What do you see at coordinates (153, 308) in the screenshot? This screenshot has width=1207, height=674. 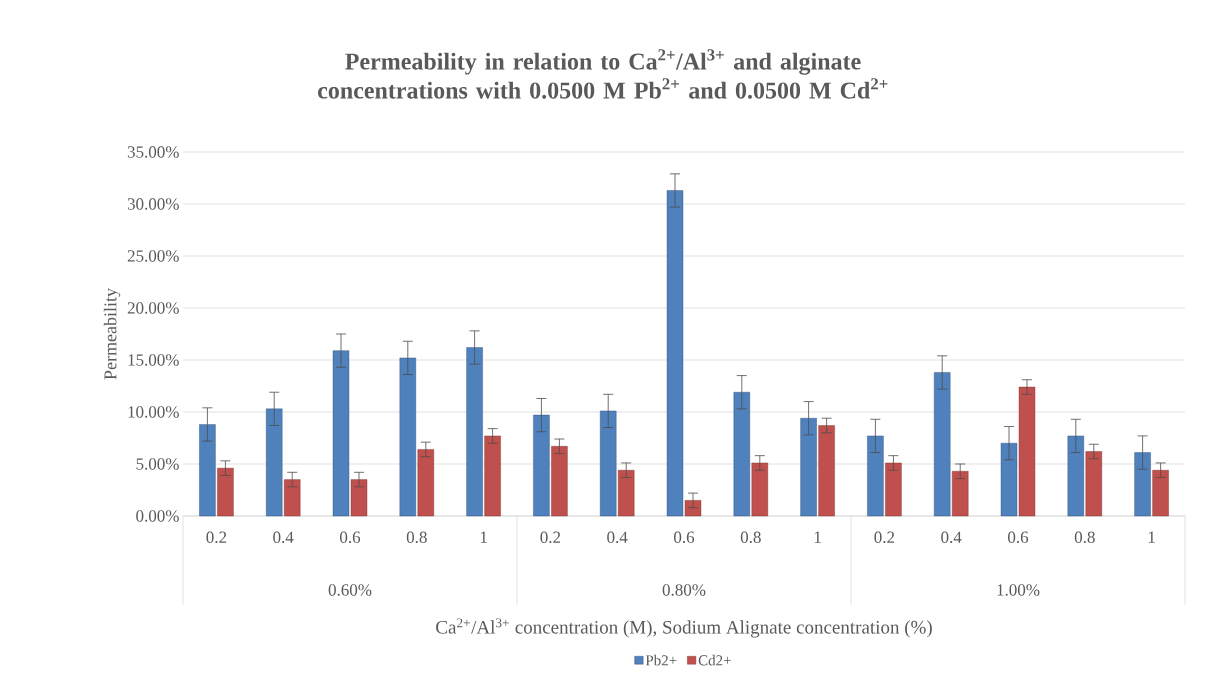 I see `y-tick-label: 20.00%` at bounding box center [153, 308].